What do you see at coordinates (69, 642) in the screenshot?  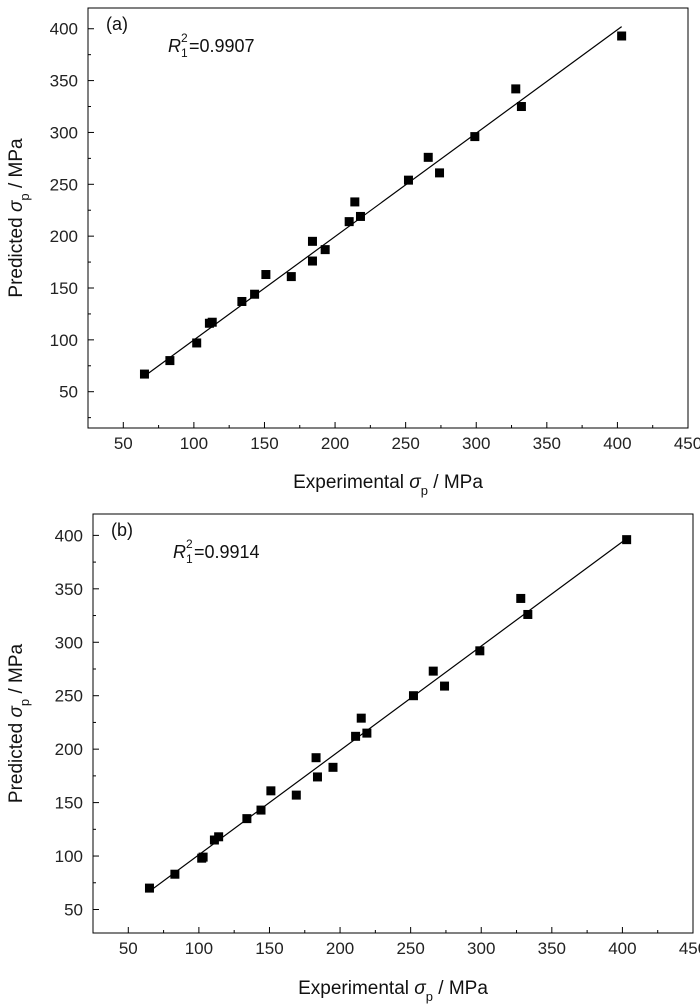 I see `y-tick-label: 300` at bounding box center [69, 642].